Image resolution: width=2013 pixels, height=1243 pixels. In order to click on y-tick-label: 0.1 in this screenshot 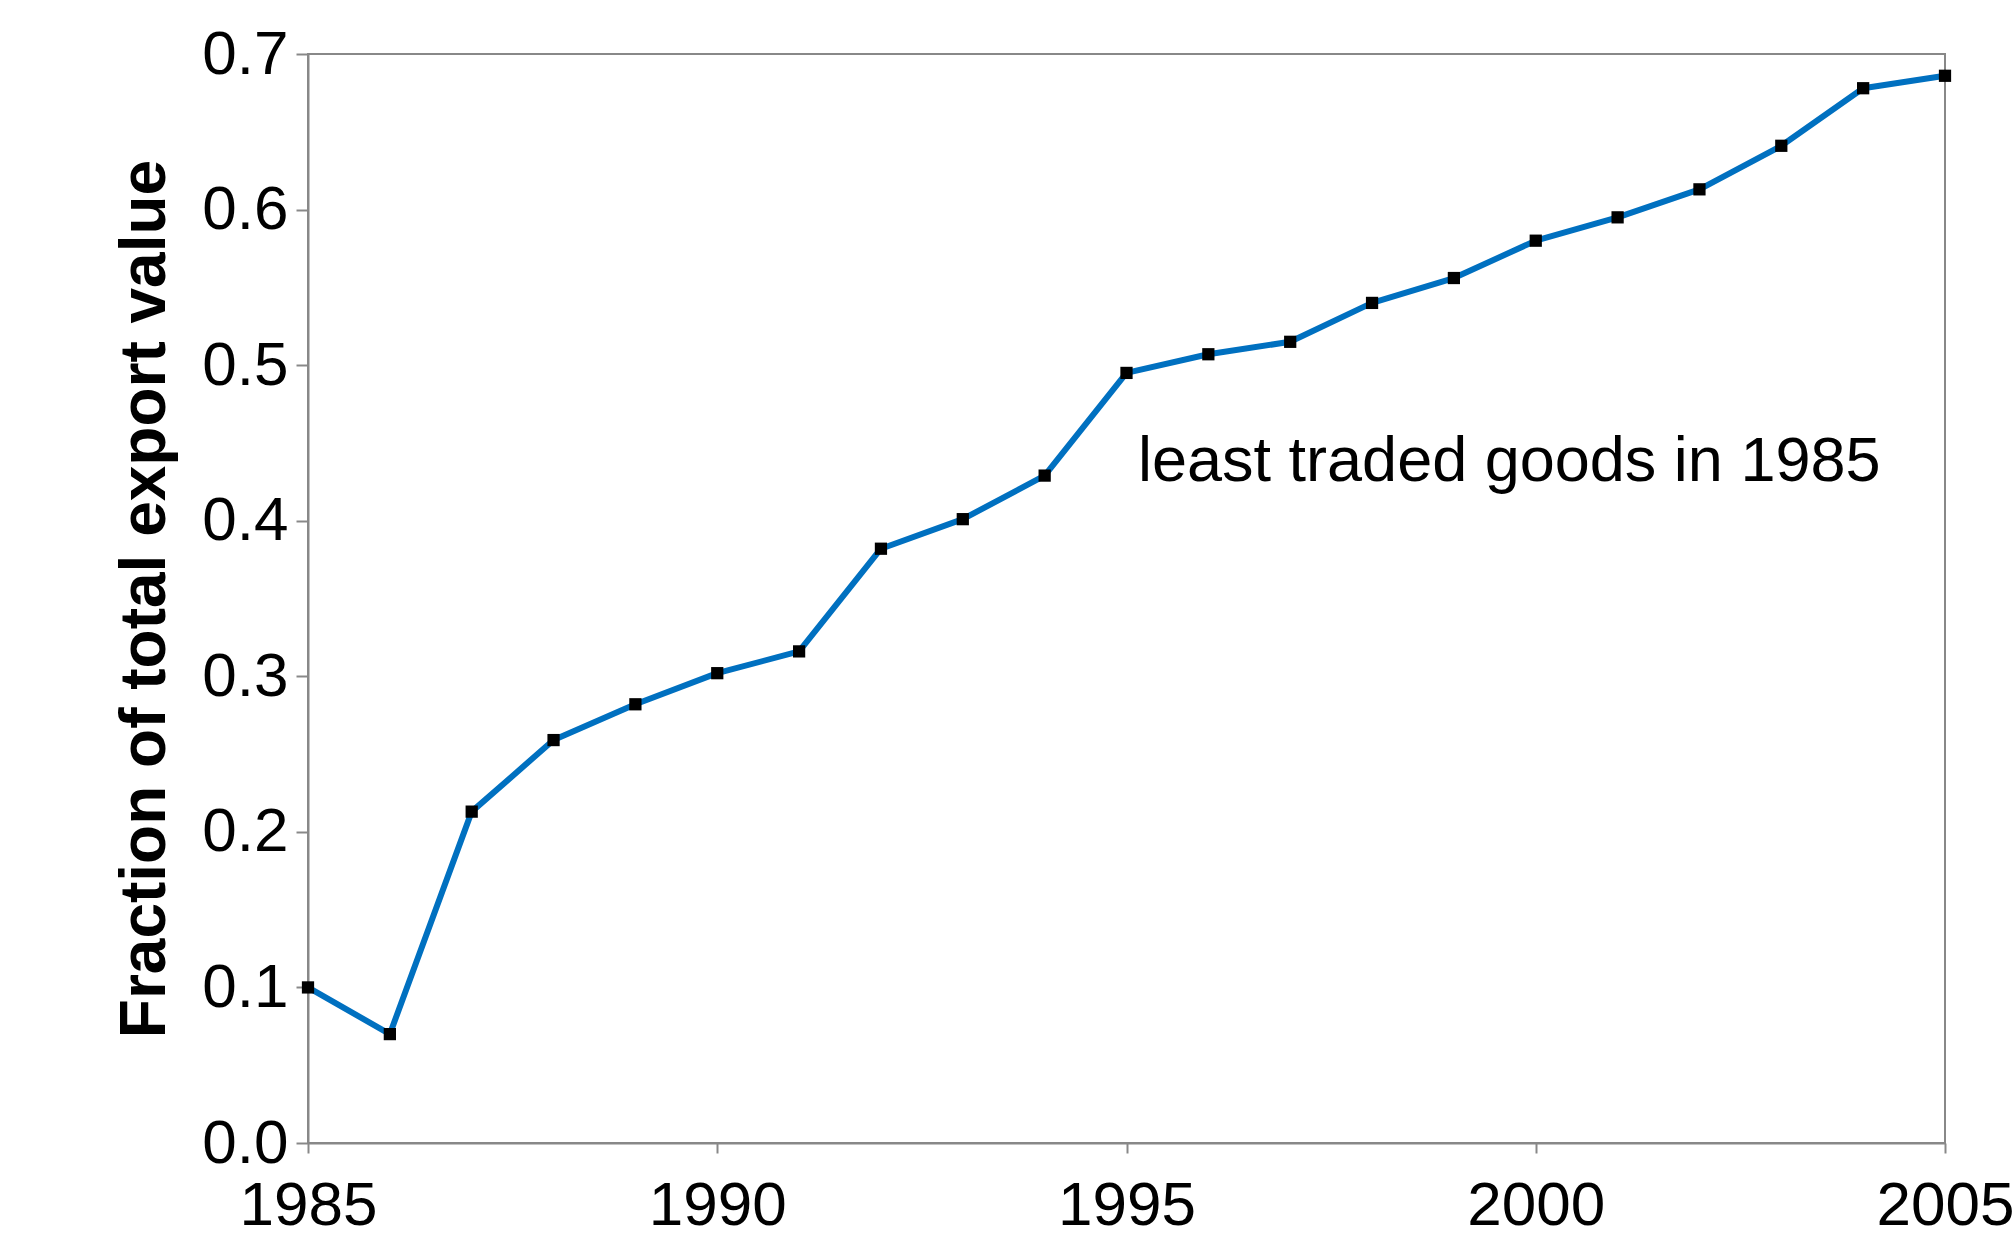, I will do `click(245, 985)`.